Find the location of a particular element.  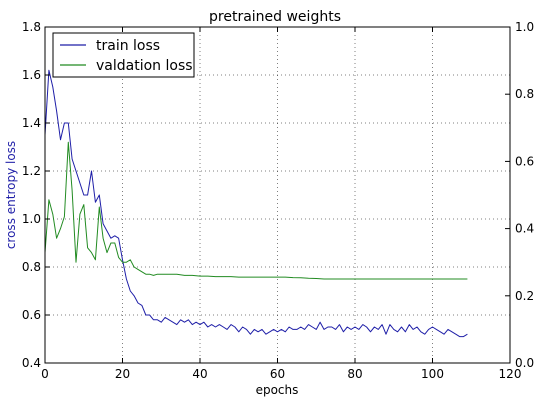

x-tick-label: 20 is located at coordinates (122, 374).